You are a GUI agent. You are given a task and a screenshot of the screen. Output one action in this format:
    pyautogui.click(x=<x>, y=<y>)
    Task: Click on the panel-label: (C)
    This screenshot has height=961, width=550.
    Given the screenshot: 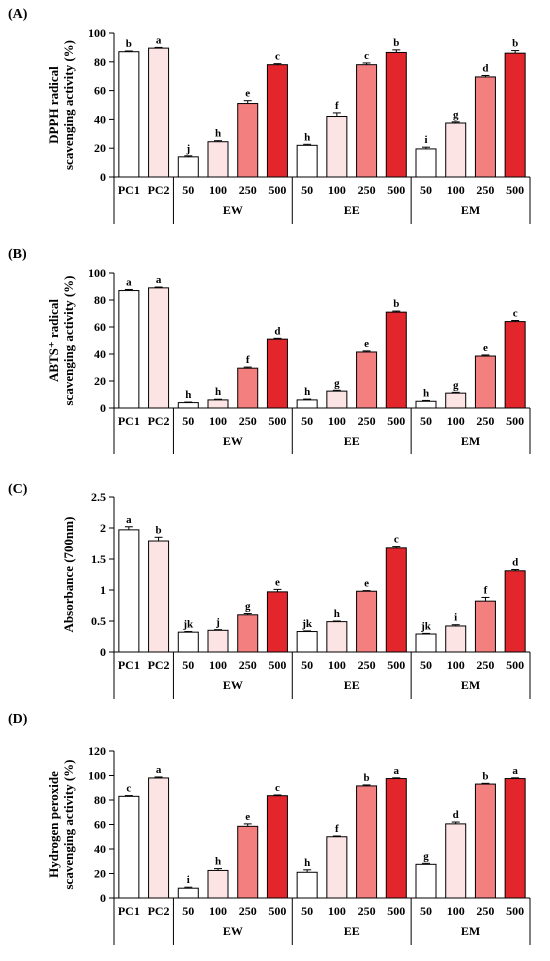 What is the action you would take?
    pyautogui.click(x=18, y=489)
    